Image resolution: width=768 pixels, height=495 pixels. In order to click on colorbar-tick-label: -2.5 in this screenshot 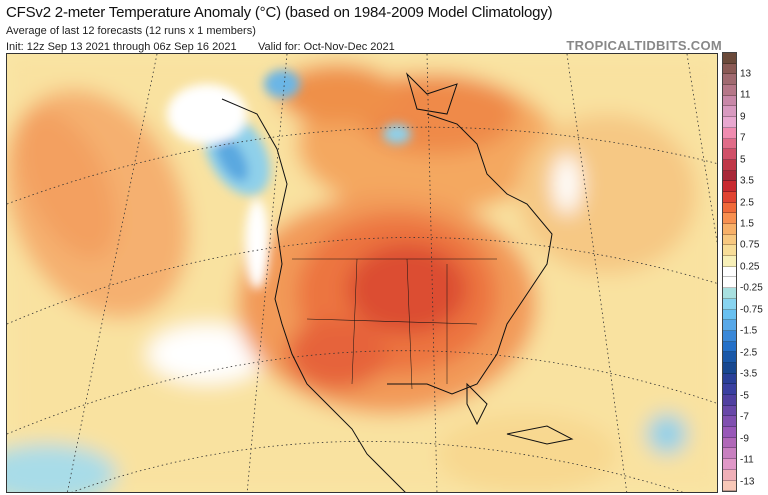, I will do `click(749, 353)`.